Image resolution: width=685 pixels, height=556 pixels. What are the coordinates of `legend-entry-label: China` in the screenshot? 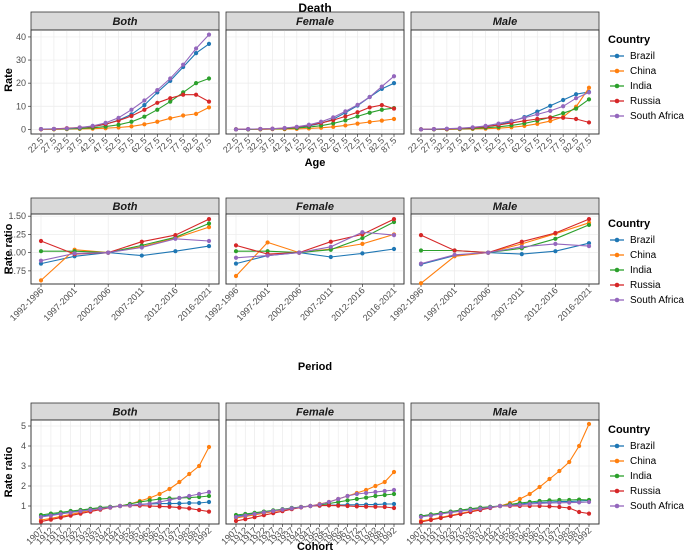 It's located at (643, 71).